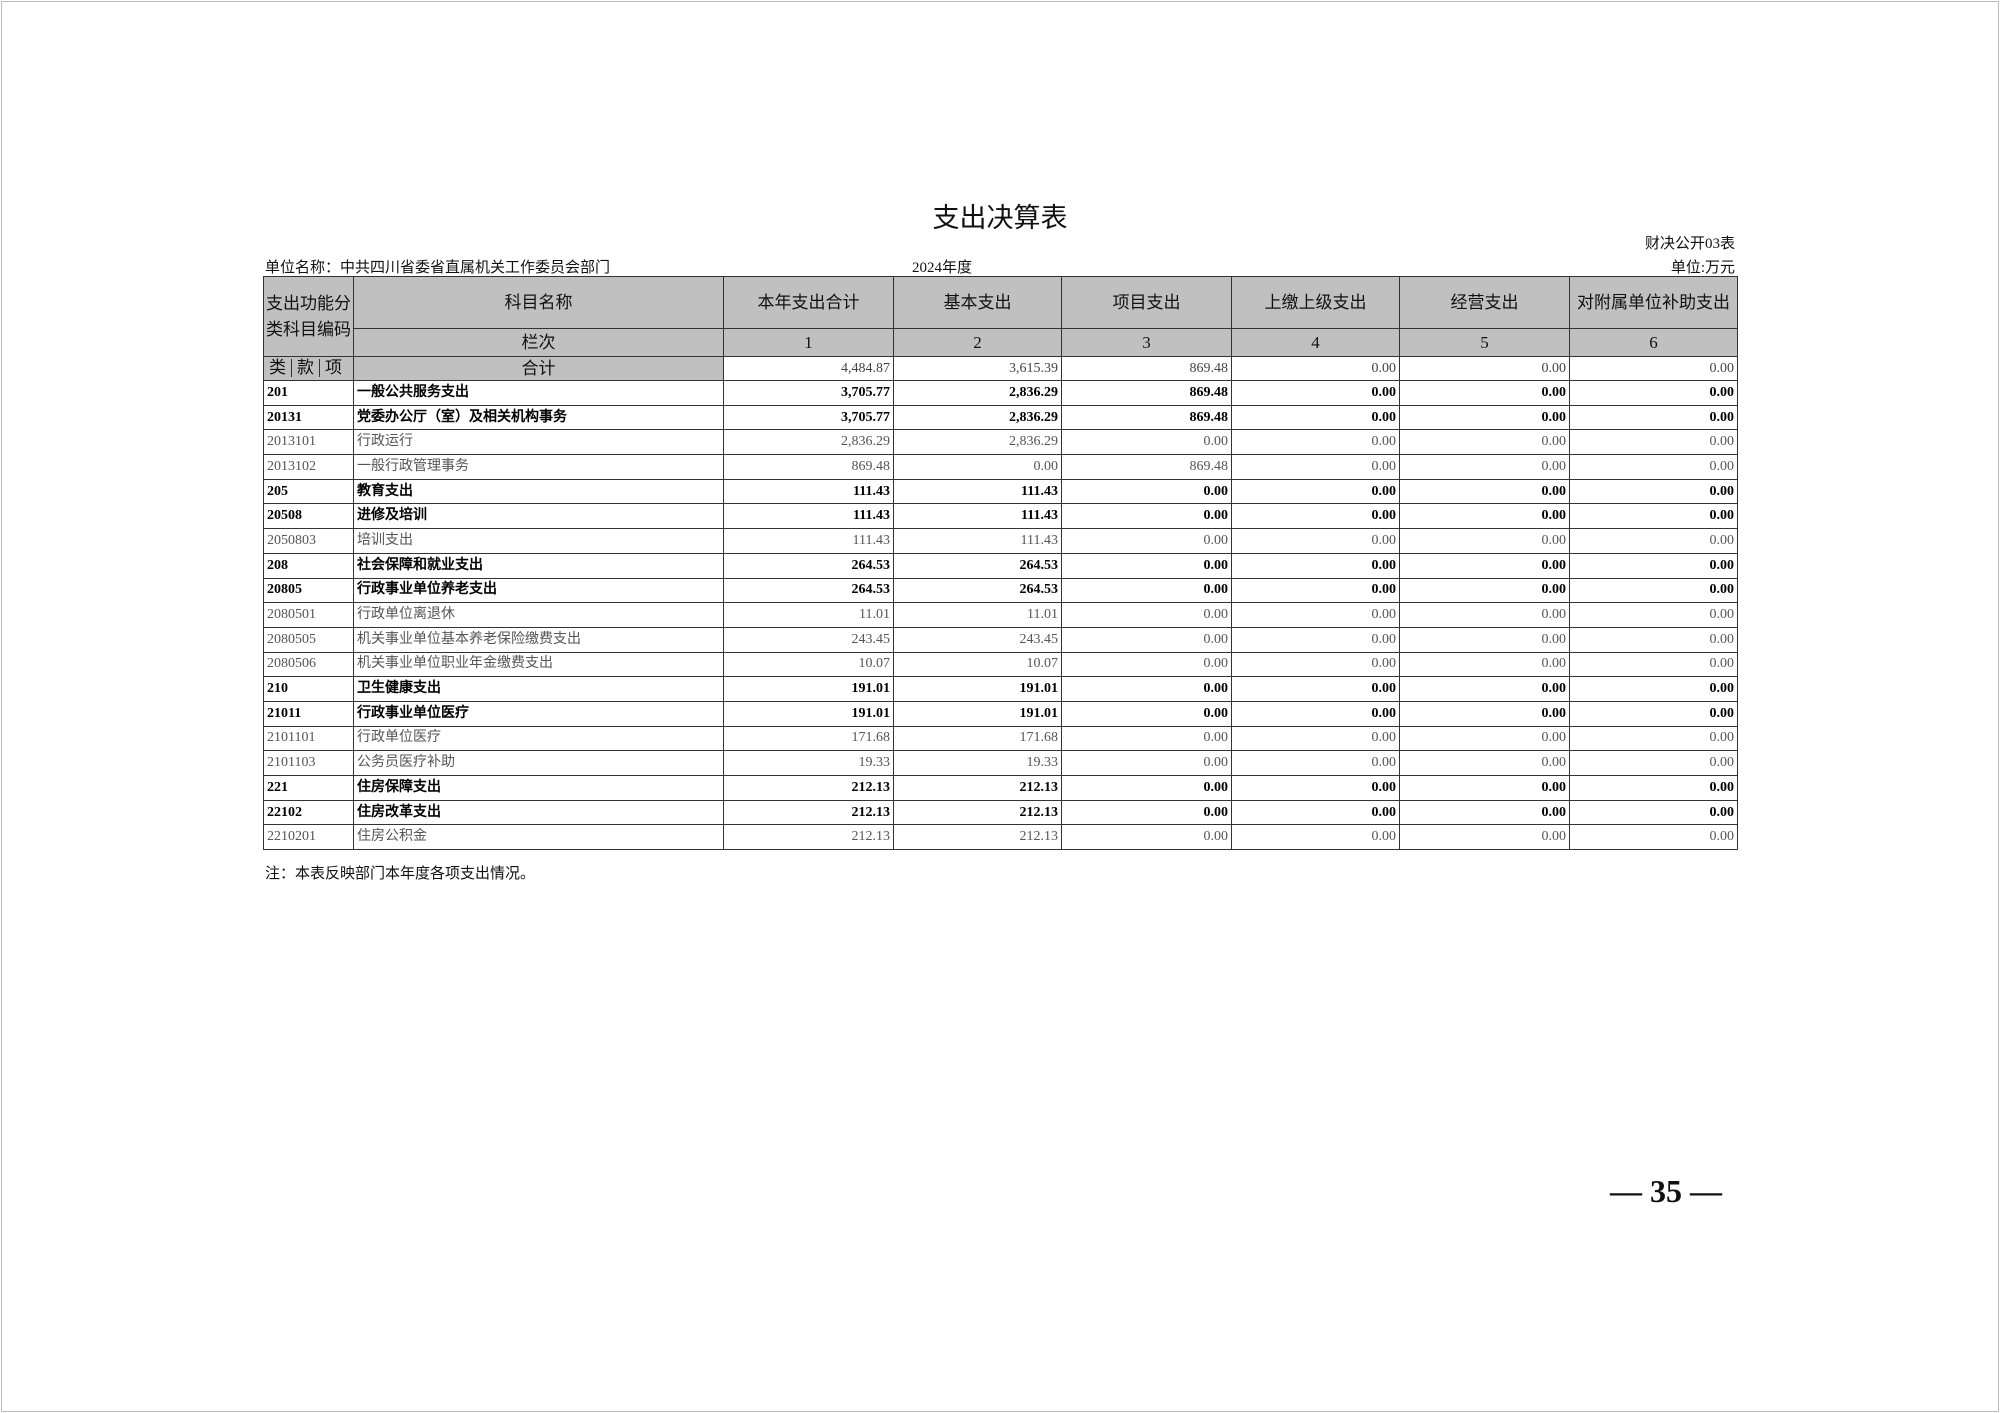 The height and width of the screenshot is (1413, 2000). What do you see at coordinates (1315, 302) in the screenshot?
I see `header-col: 上缴上级支出` at bounding box center [1315, 302].